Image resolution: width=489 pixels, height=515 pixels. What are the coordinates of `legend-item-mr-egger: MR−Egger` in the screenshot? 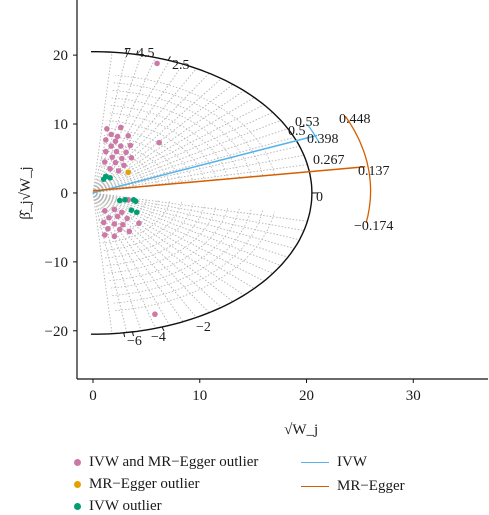 It's located at (353, 486).